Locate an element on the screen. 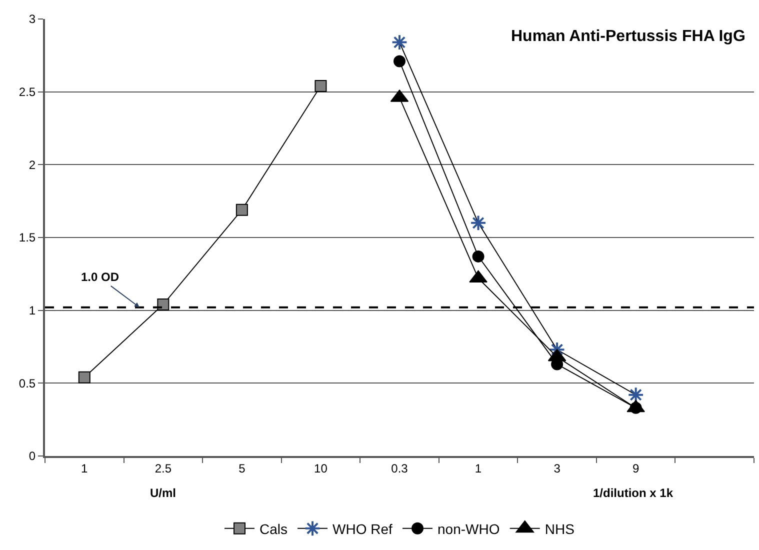  text: 1/dilution x 1k is located at coordinates (633, 493).